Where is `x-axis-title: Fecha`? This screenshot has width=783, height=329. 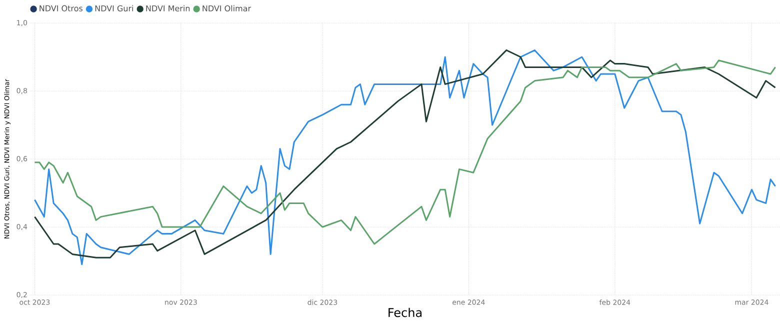 x-axis-title: Fecha is located at coordinates (405, 313).